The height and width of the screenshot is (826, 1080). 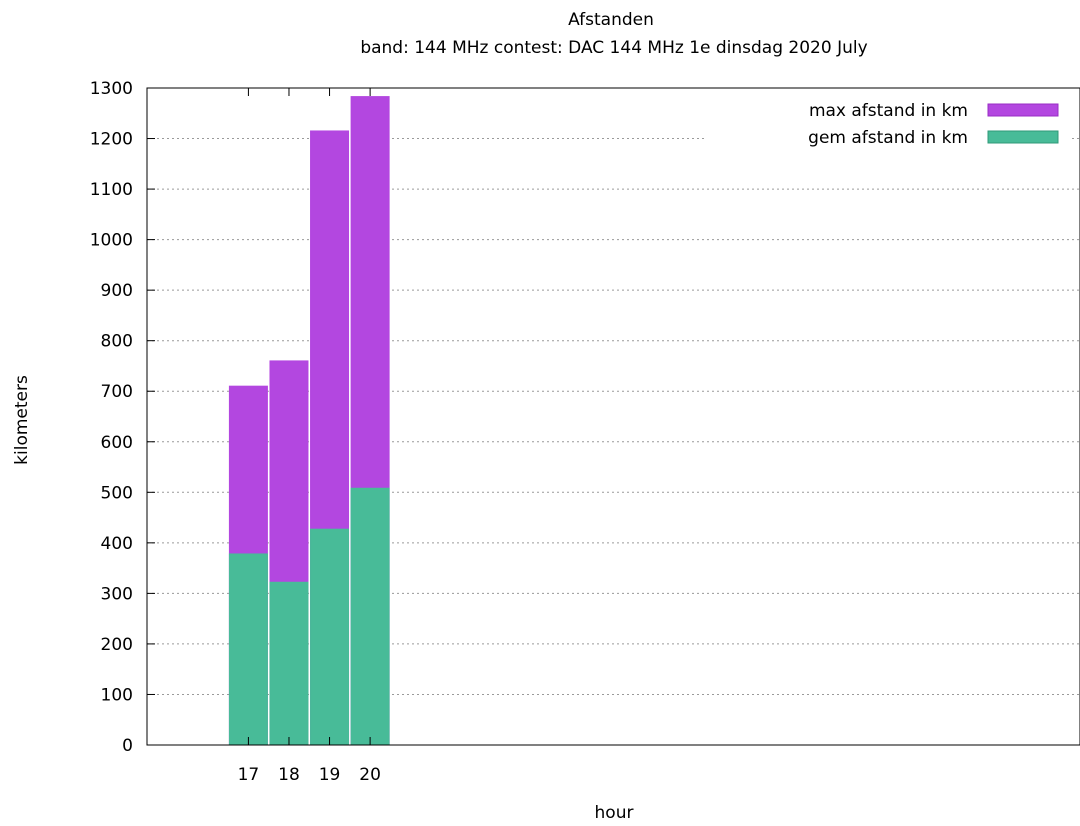 I want to click on legend-label: max afstand in km, so click(x=888, y=111).